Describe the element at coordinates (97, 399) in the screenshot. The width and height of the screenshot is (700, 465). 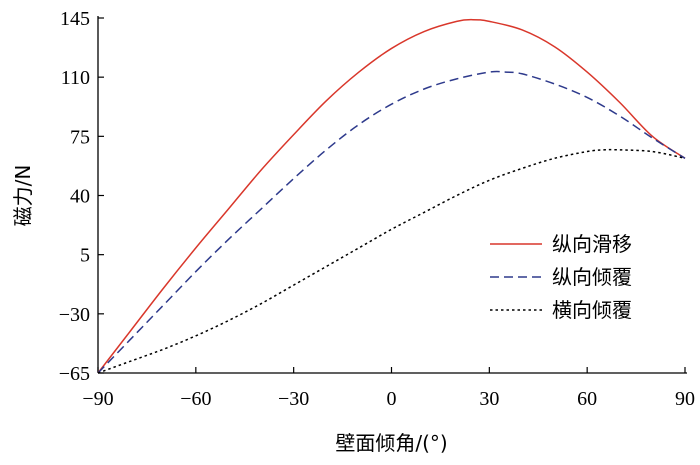
I see `x-tick-label: −90` at that location.